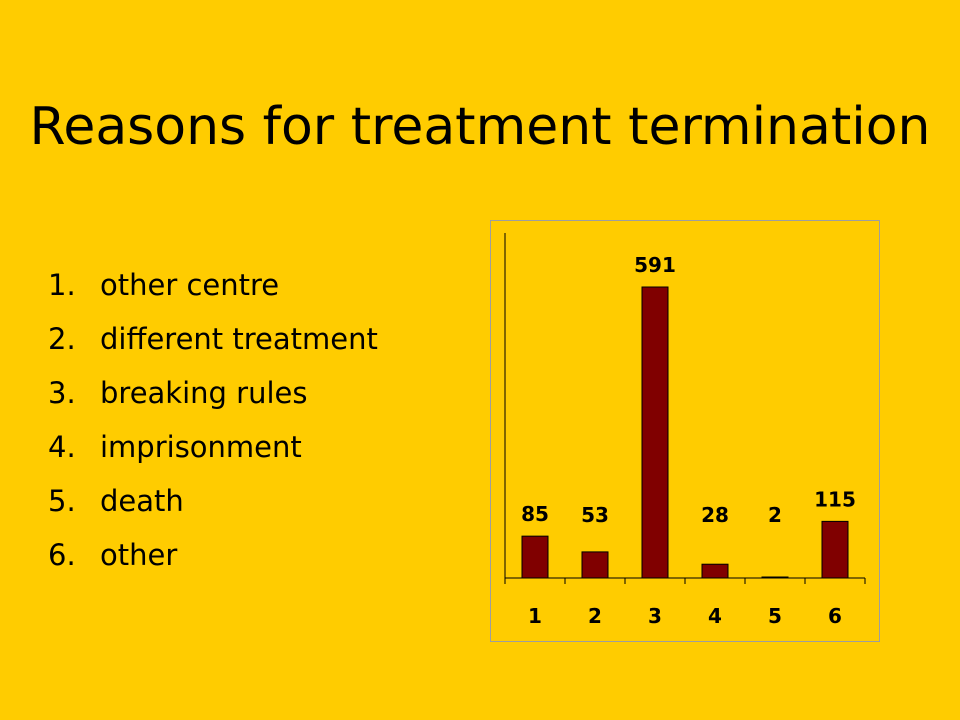 This screenshot has width=960, height=720. I want to click on reason-item-4: 4. imprisonment, so click(213, 453).